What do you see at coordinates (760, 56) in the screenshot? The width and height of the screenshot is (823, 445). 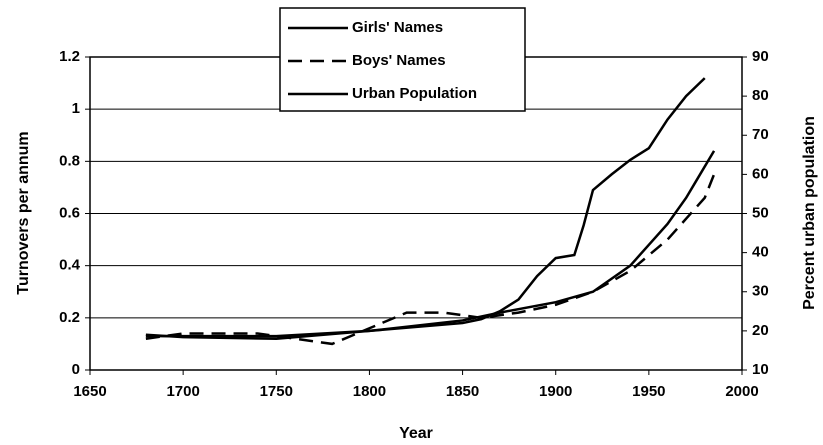 I see `y2-tick-label: 90` at bounding box center [760, 56].